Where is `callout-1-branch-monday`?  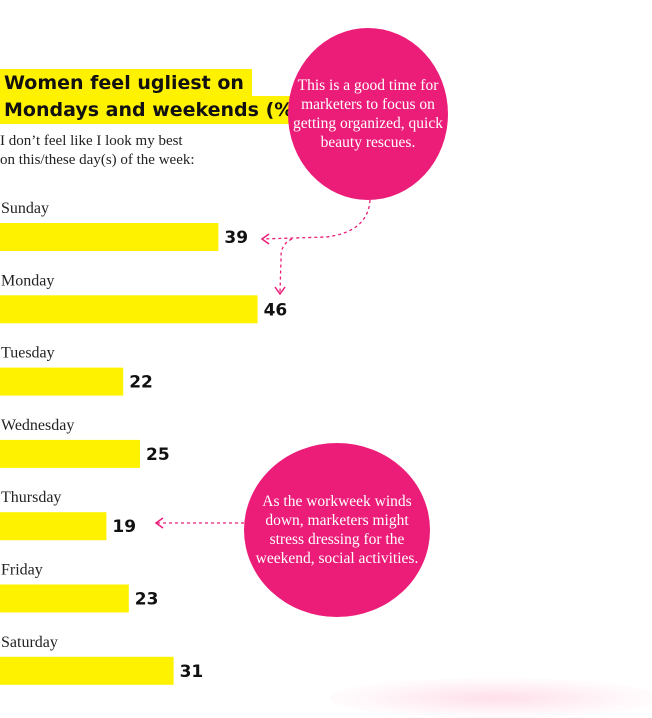 callout-1-branch-monday is located at coordinates (286, 265).